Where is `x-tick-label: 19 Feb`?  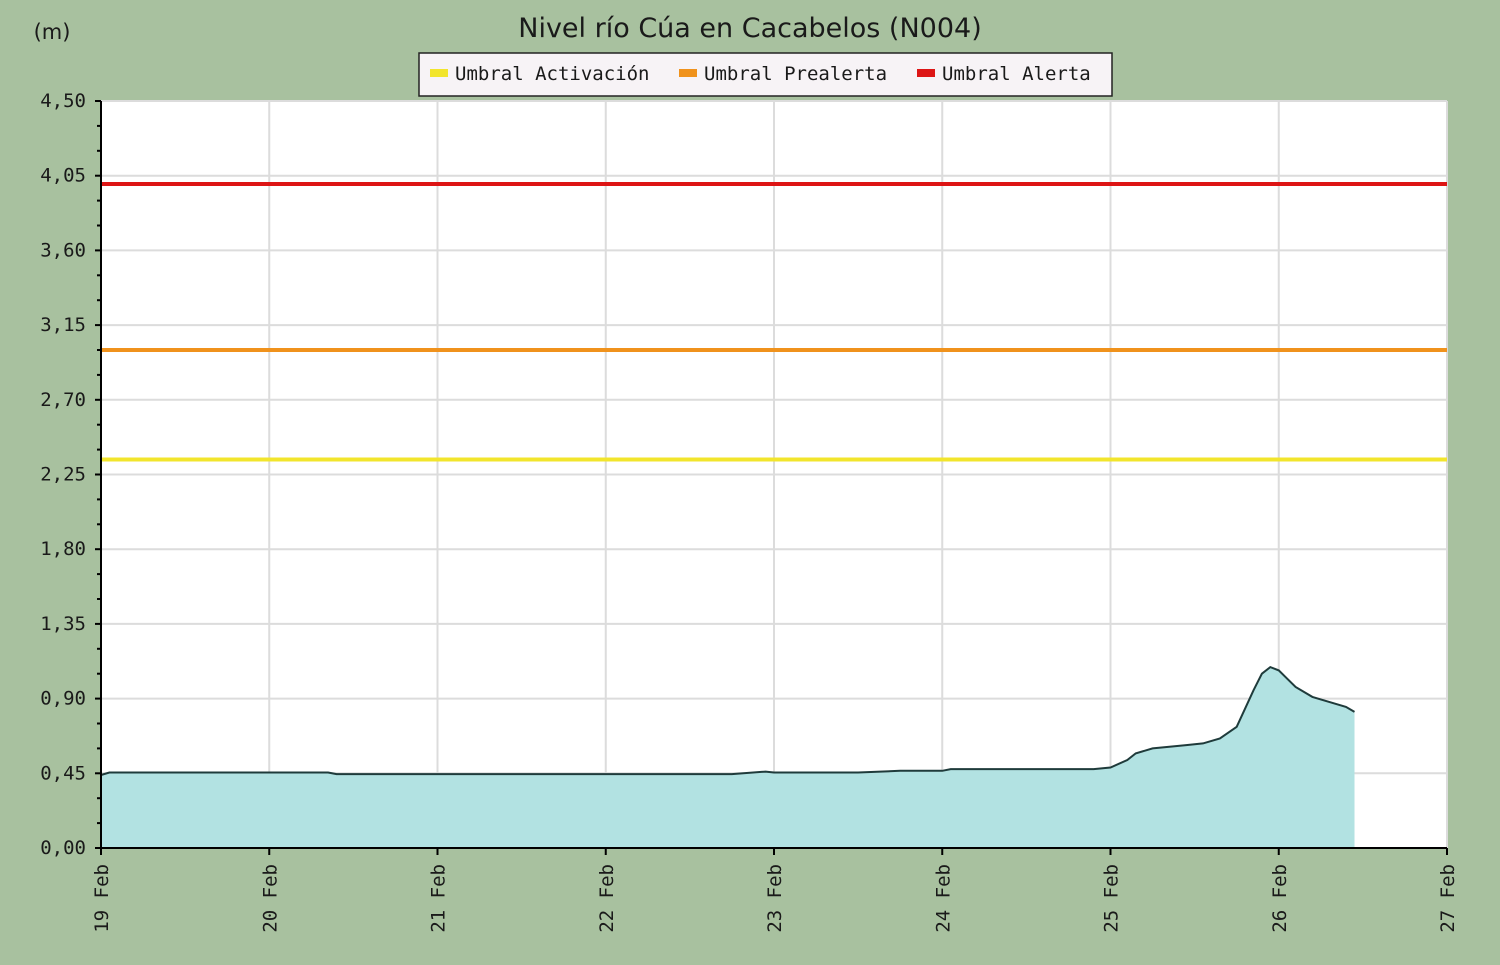
x-tick-label: 19 Feb is located at coordinates (102, 898).